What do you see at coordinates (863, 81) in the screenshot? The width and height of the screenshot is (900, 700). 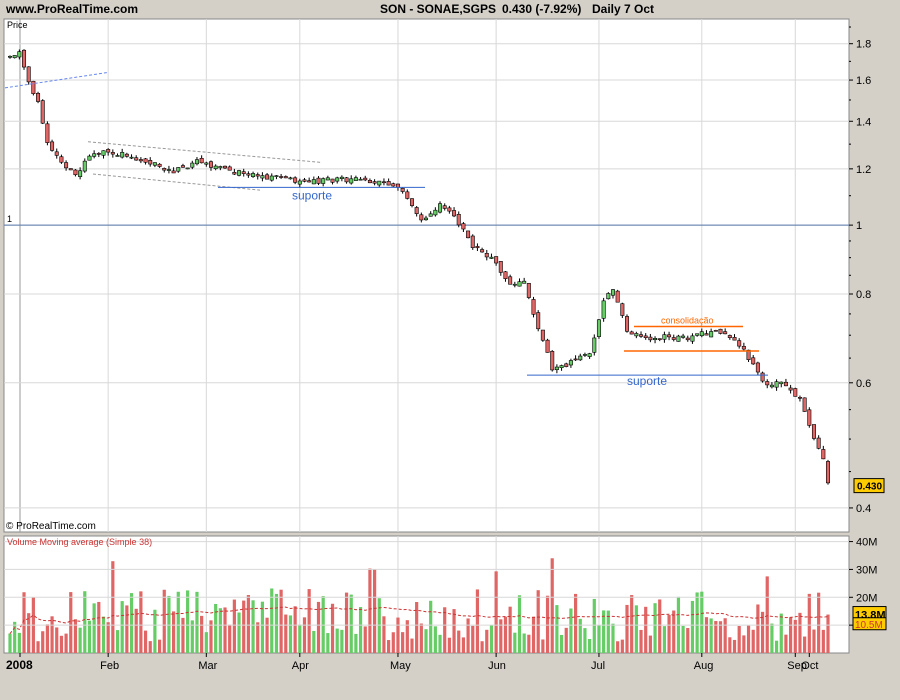 I see `price-tick-label: 1.6` at bounding box center [863, 81].